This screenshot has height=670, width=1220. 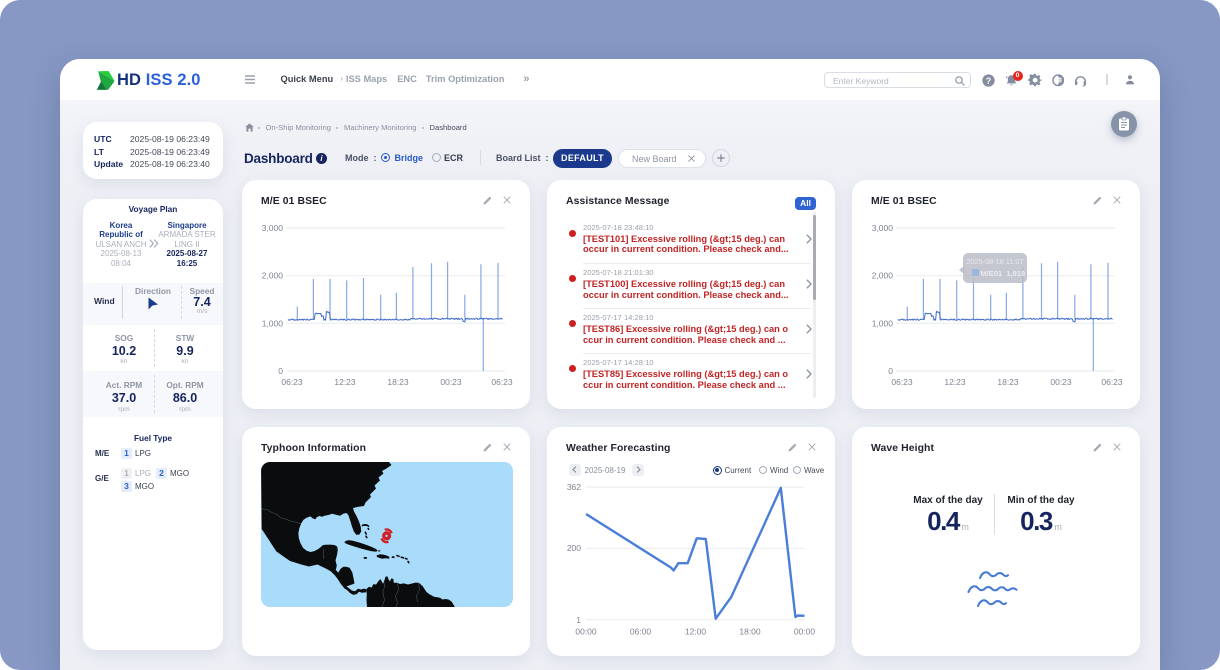 I want to click on svg-text: 1, so click(x=578, y=620).